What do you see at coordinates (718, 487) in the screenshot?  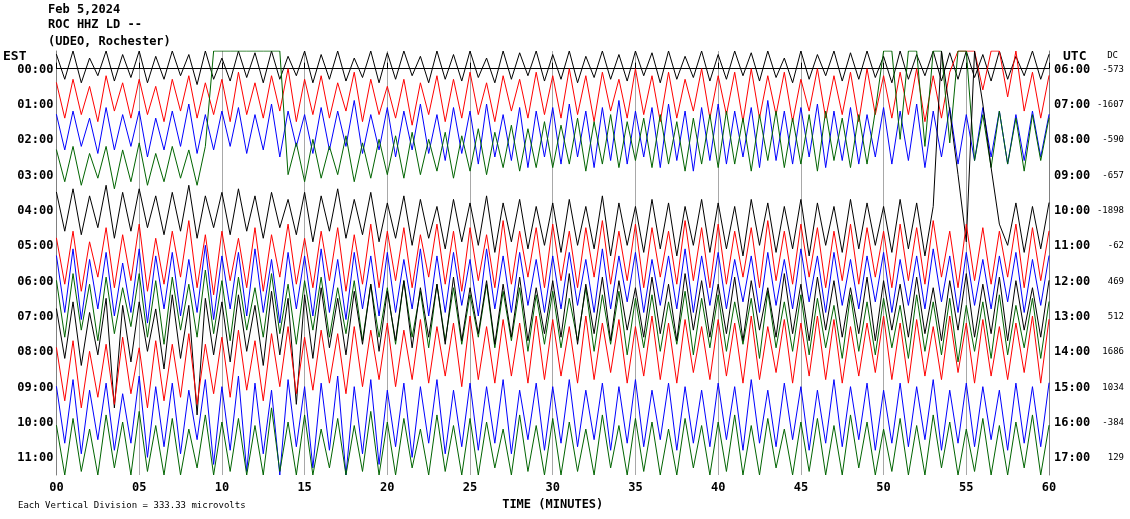 I see `x-tick-label: 40` at bounding box center [718, 487].